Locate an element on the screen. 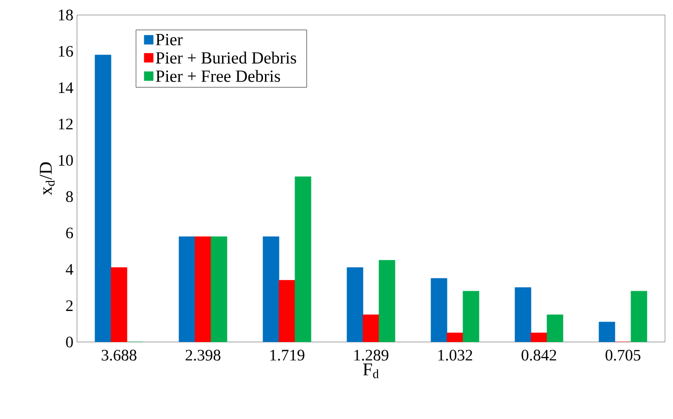 This screenshot has height=419, width=673. legend-label: Pier is located at coordinates (169, 40).